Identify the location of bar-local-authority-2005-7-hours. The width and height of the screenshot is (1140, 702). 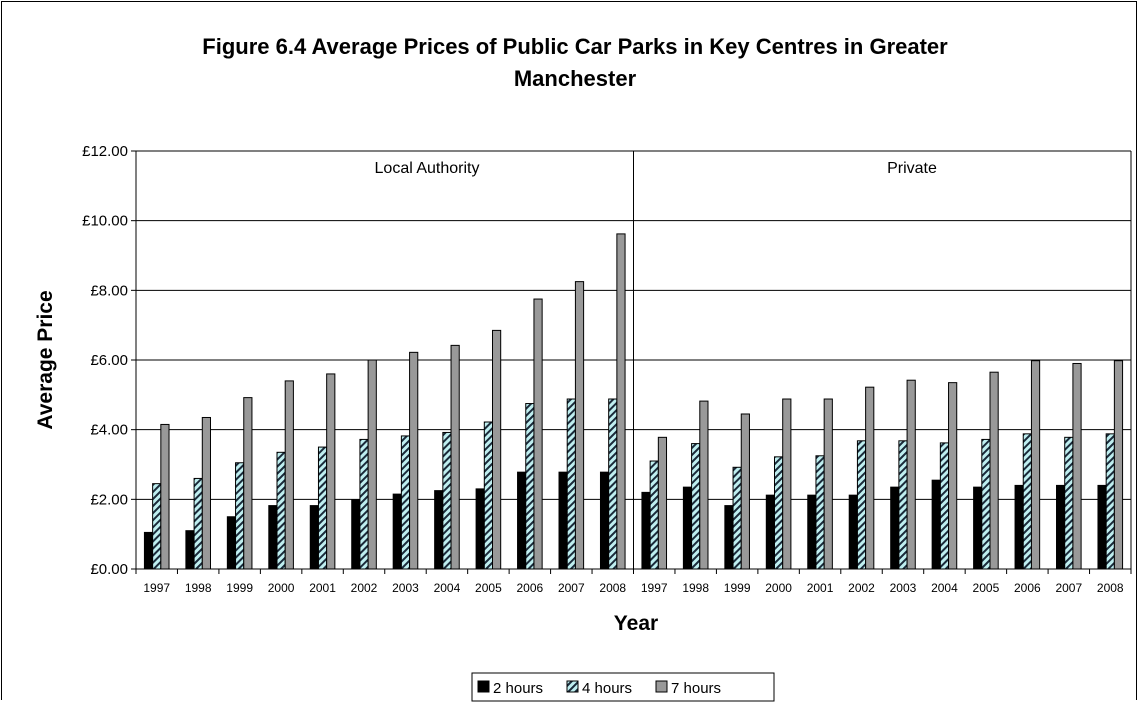
(497, 449).